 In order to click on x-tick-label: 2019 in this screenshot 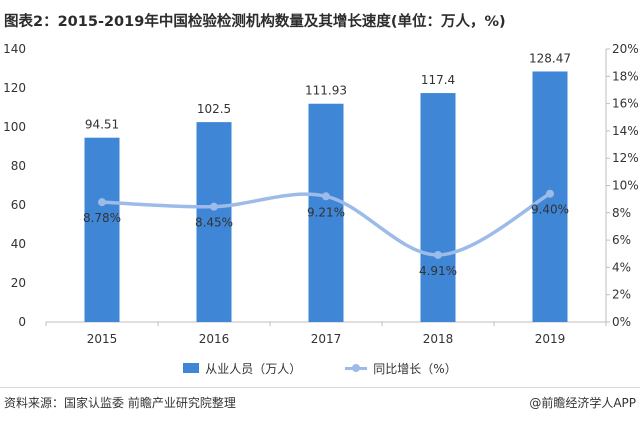, I will do `click(550, 339)`.